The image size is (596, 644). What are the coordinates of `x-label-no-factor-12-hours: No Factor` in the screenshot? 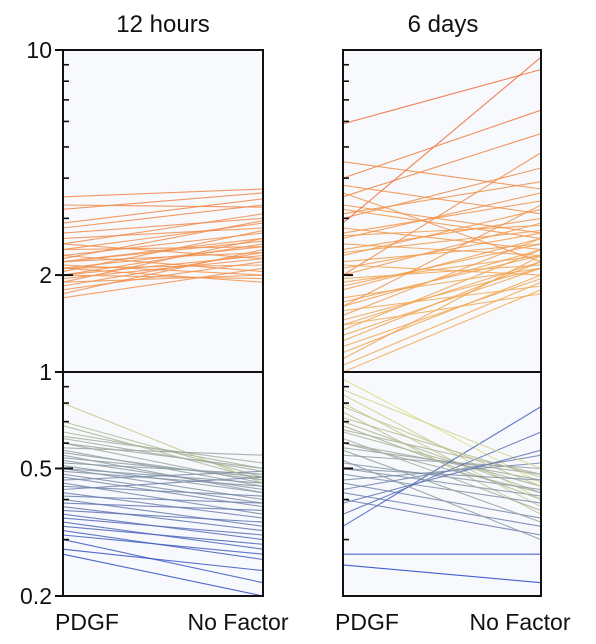 It's located at (238, 622).